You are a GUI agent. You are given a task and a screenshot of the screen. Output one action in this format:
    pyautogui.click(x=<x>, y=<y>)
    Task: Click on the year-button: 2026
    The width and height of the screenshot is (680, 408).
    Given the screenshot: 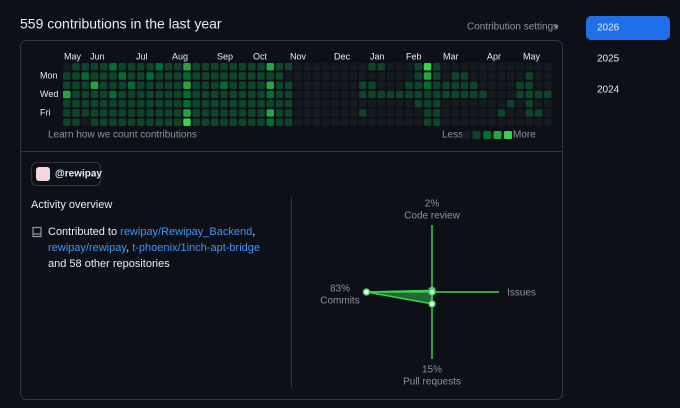 What is the action you would take?
    pyautogui.click(x=608, y=28)
    